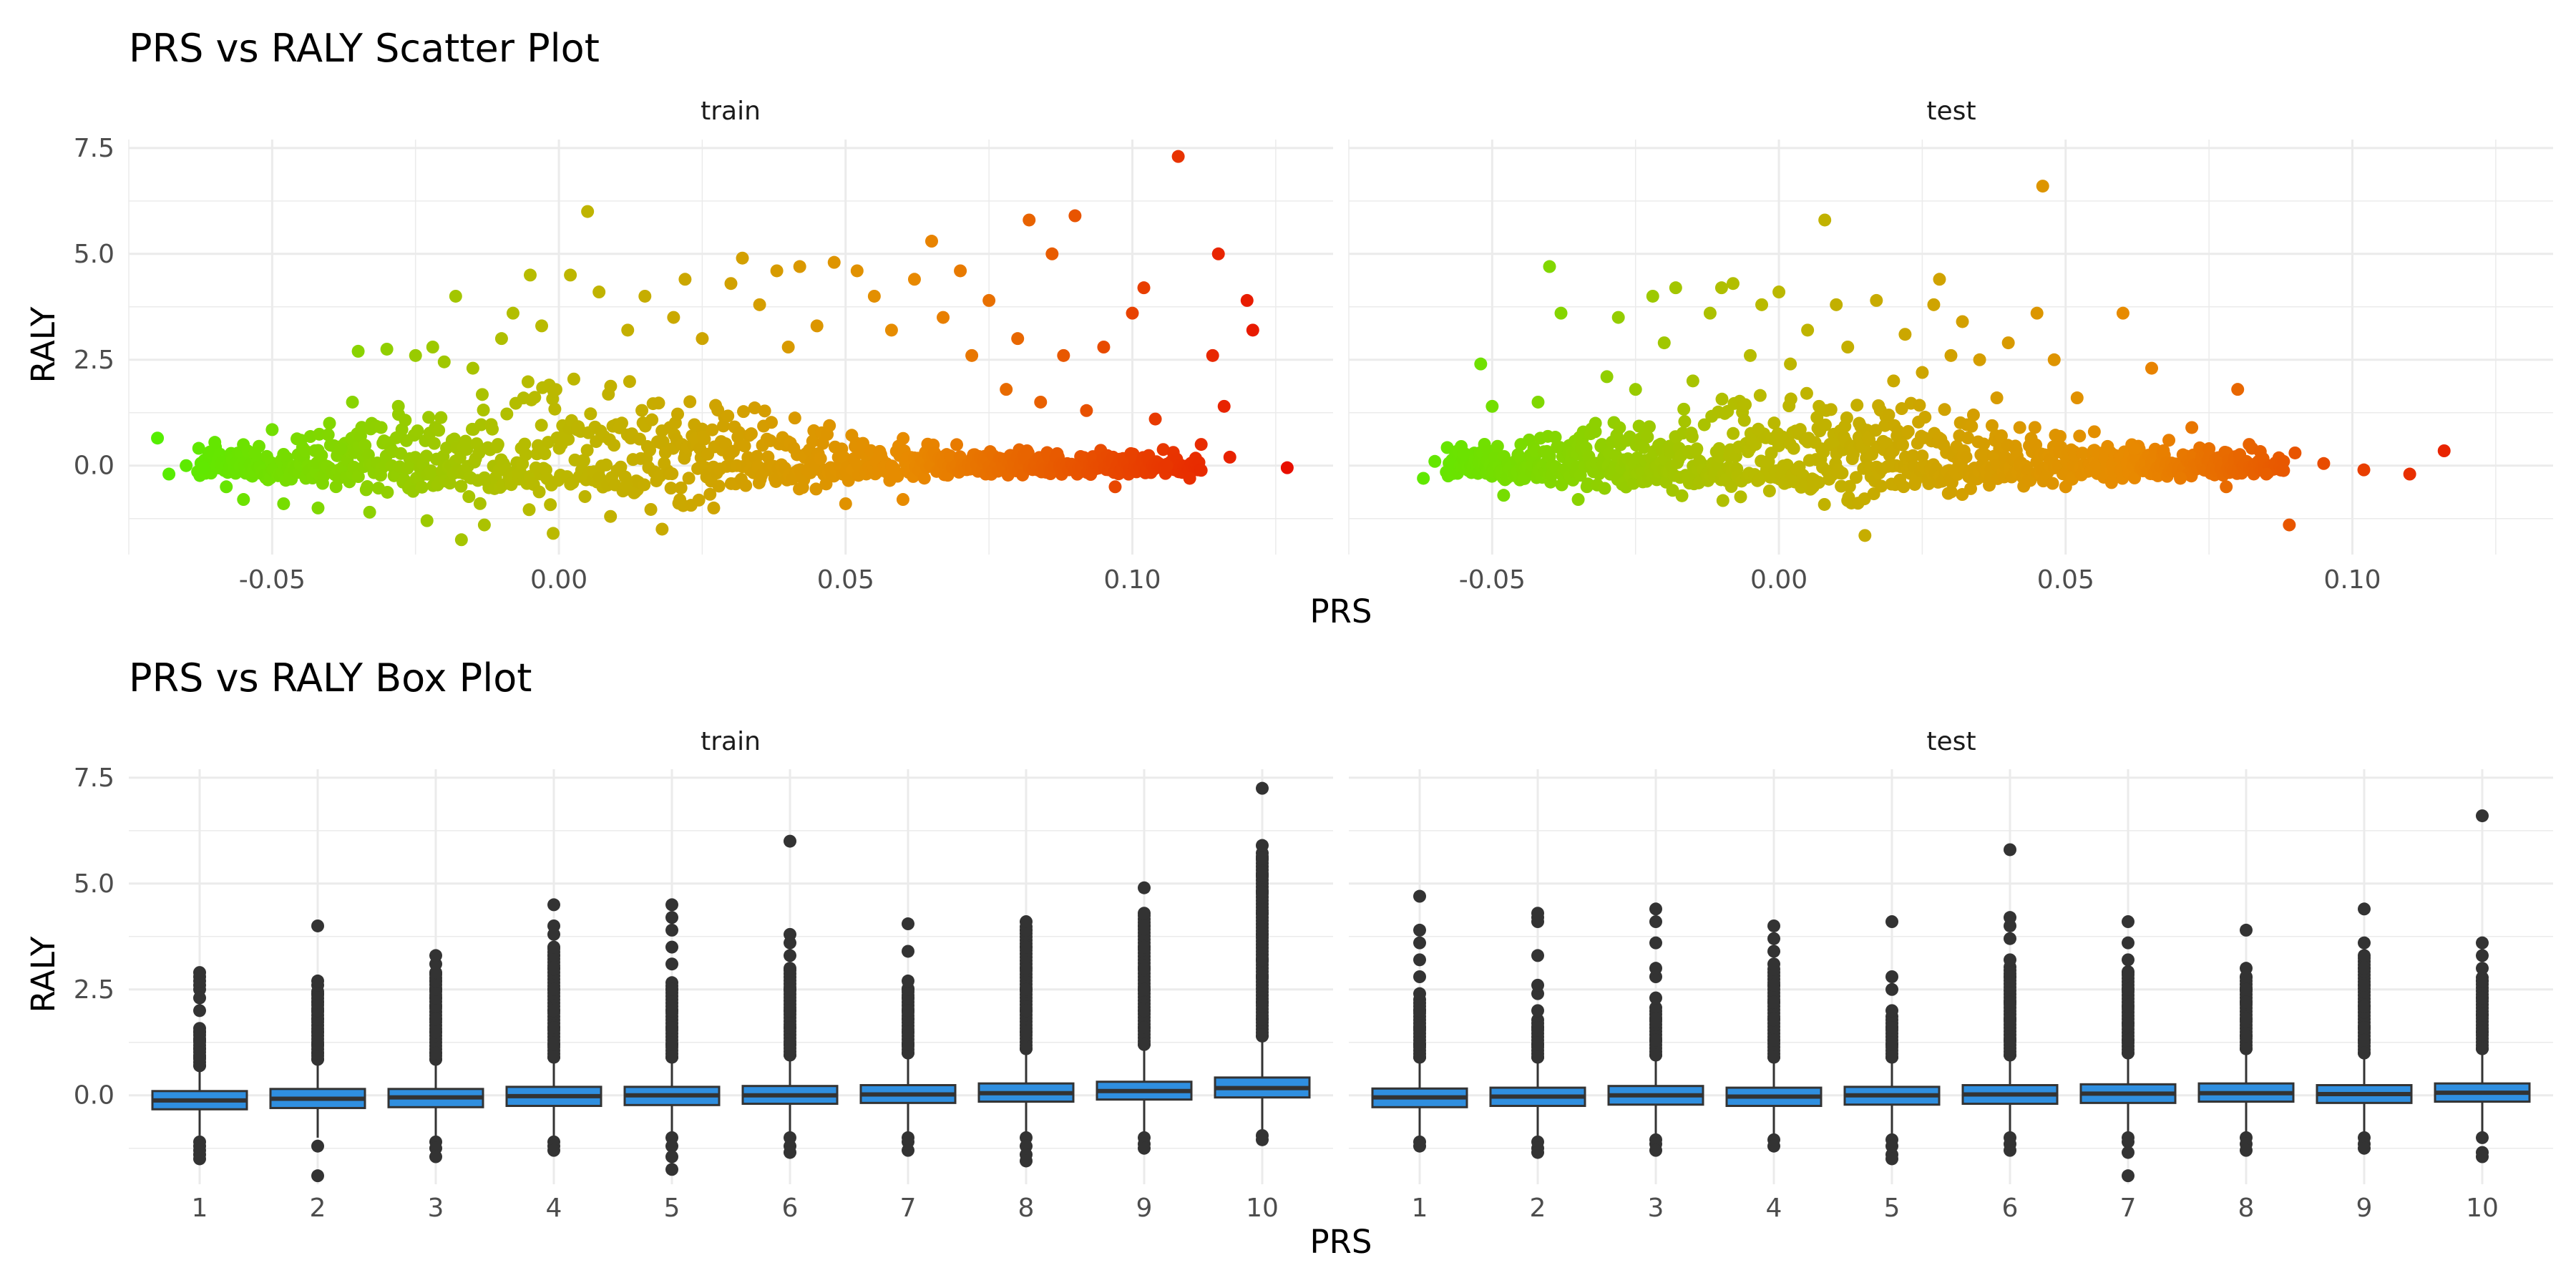 This screenshot has height=1288, width=2576. What do you see at coordinates (1132, 580) in the screenshot?
I see `scatter-x-tick-label: 0.10` at bounding box center [1132, 580].